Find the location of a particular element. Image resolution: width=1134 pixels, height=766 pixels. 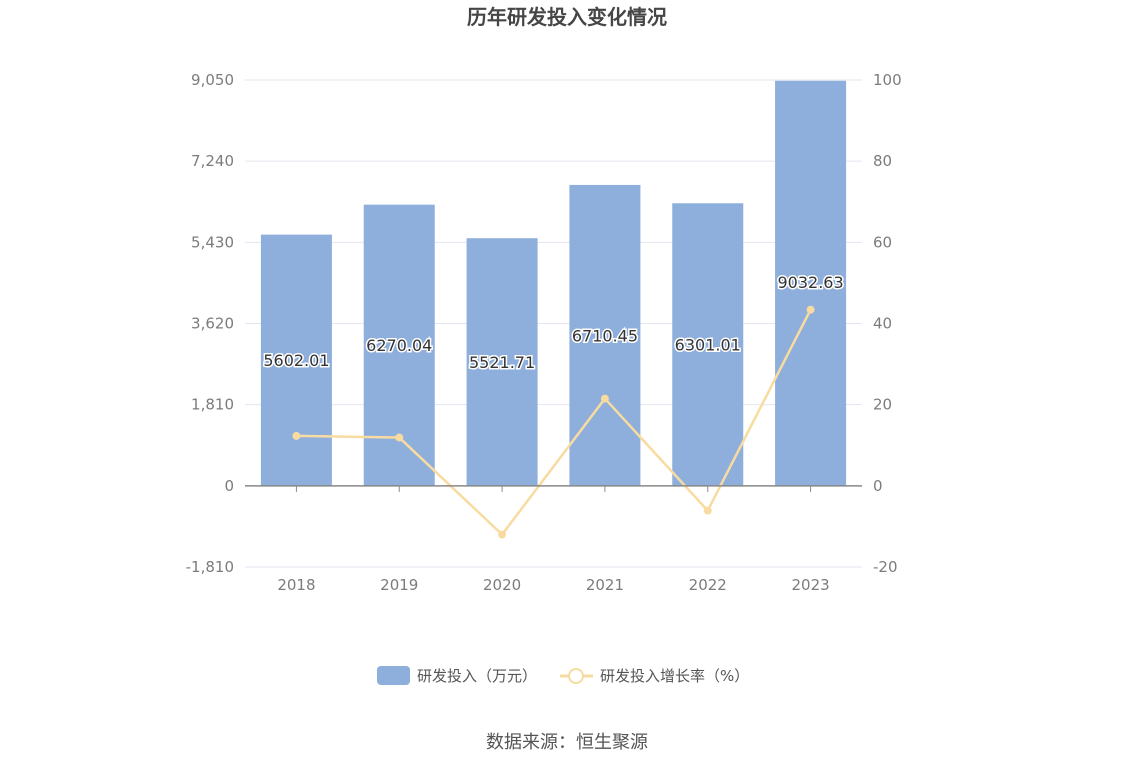

line-series is located at coordinates (553, 422).